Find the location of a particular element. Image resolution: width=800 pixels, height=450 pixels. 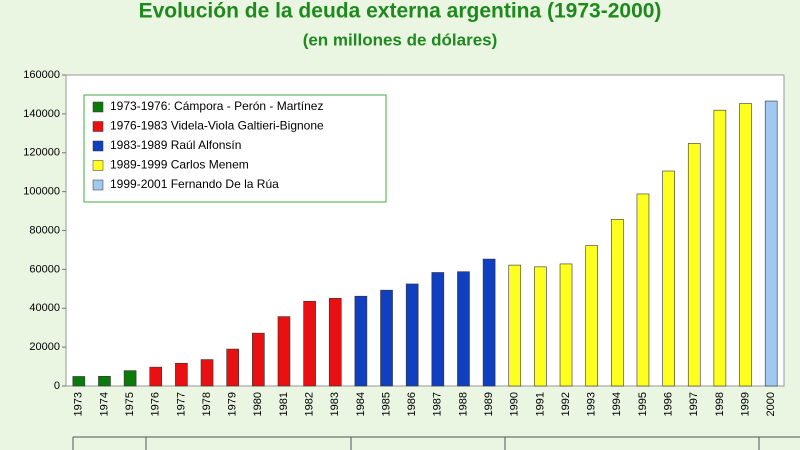

legend-label: 1989-1999 Carlos Menem is located at coordinates (179, 165).